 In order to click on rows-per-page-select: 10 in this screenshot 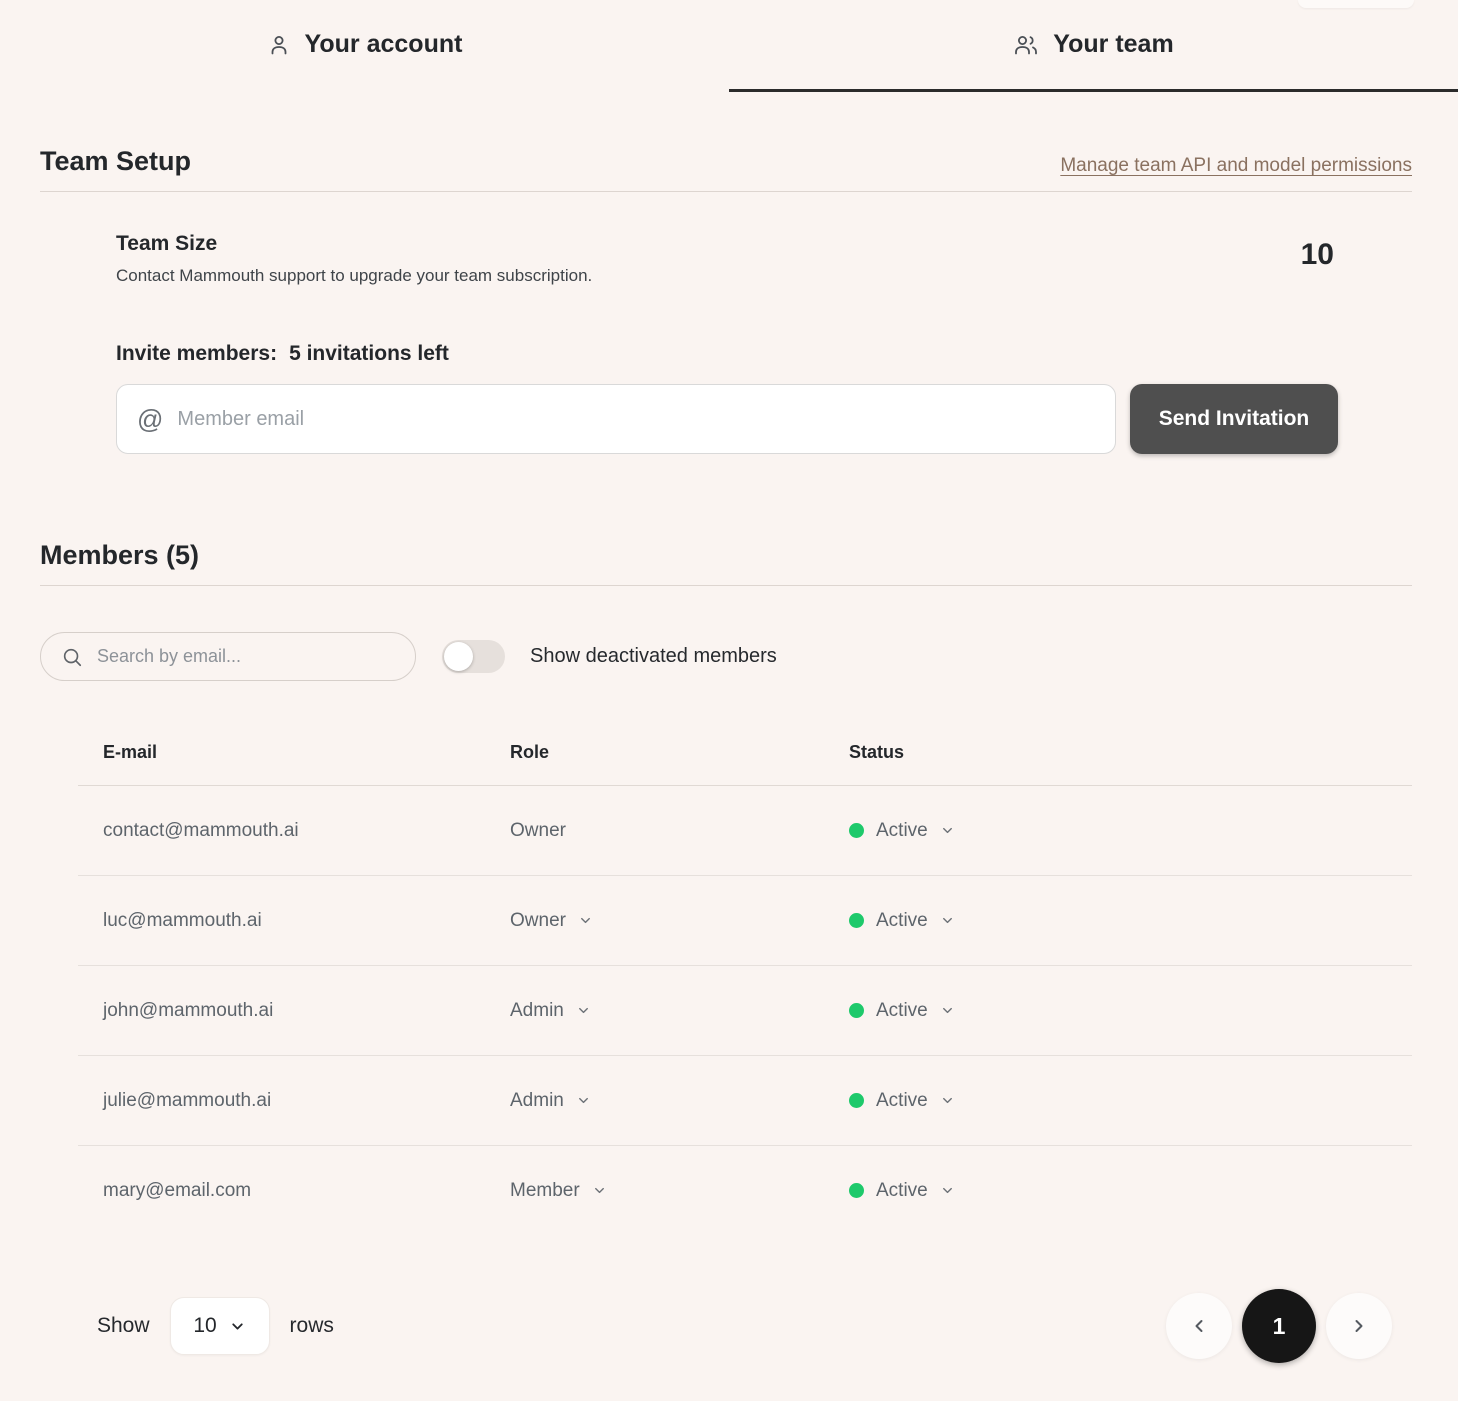, I will do `click(219, 1326)`.